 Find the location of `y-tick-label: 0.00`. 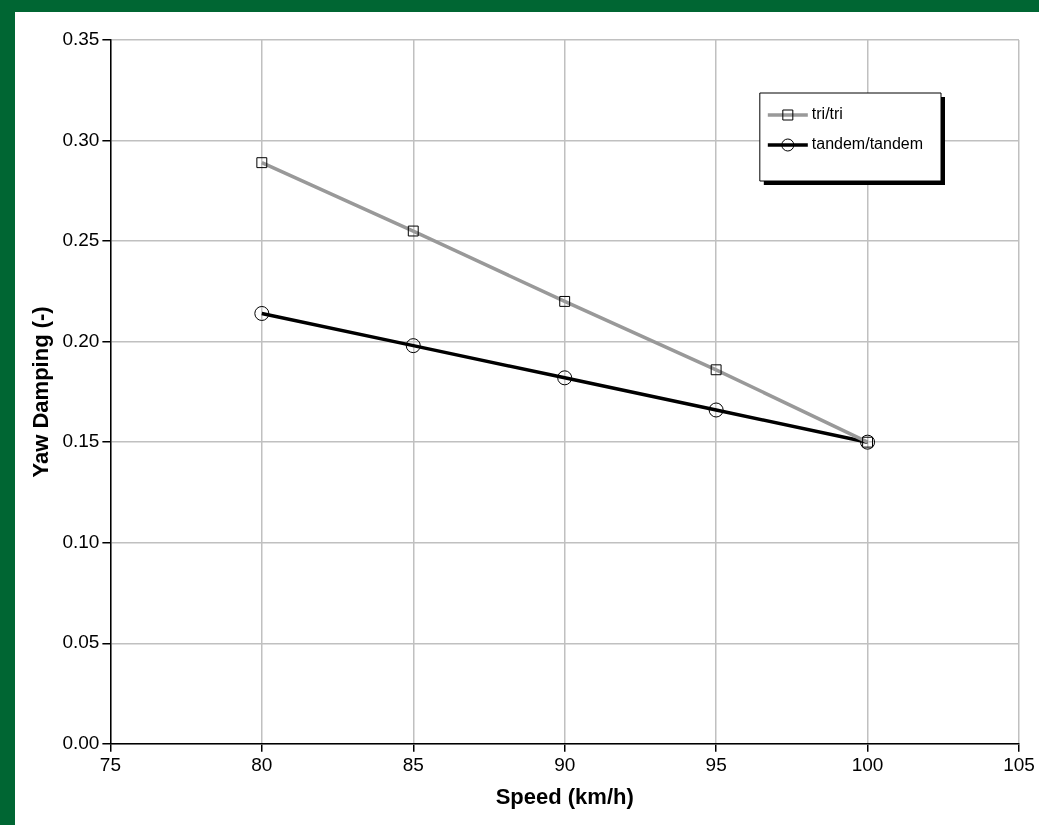

y-tick-label: 0.00 is located at coordinates (81, 743).